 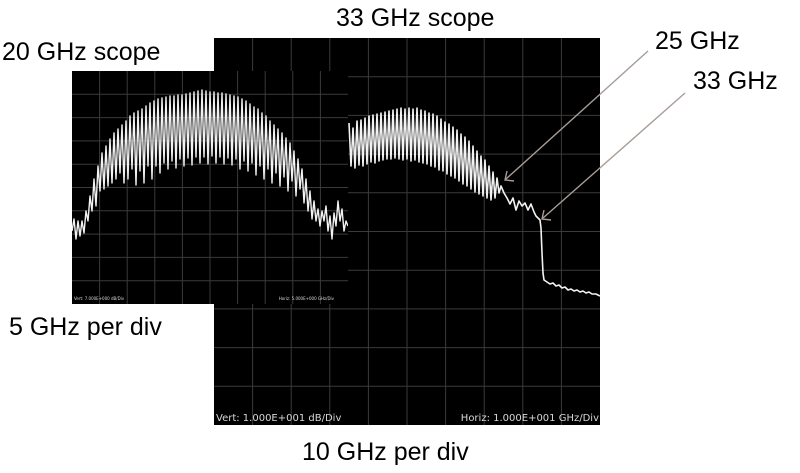 What do you see at coordinates (415, 18) in the screenshot?
I see `outer-scope-title: 33 GHz scope` at bounding box center [415, 18].